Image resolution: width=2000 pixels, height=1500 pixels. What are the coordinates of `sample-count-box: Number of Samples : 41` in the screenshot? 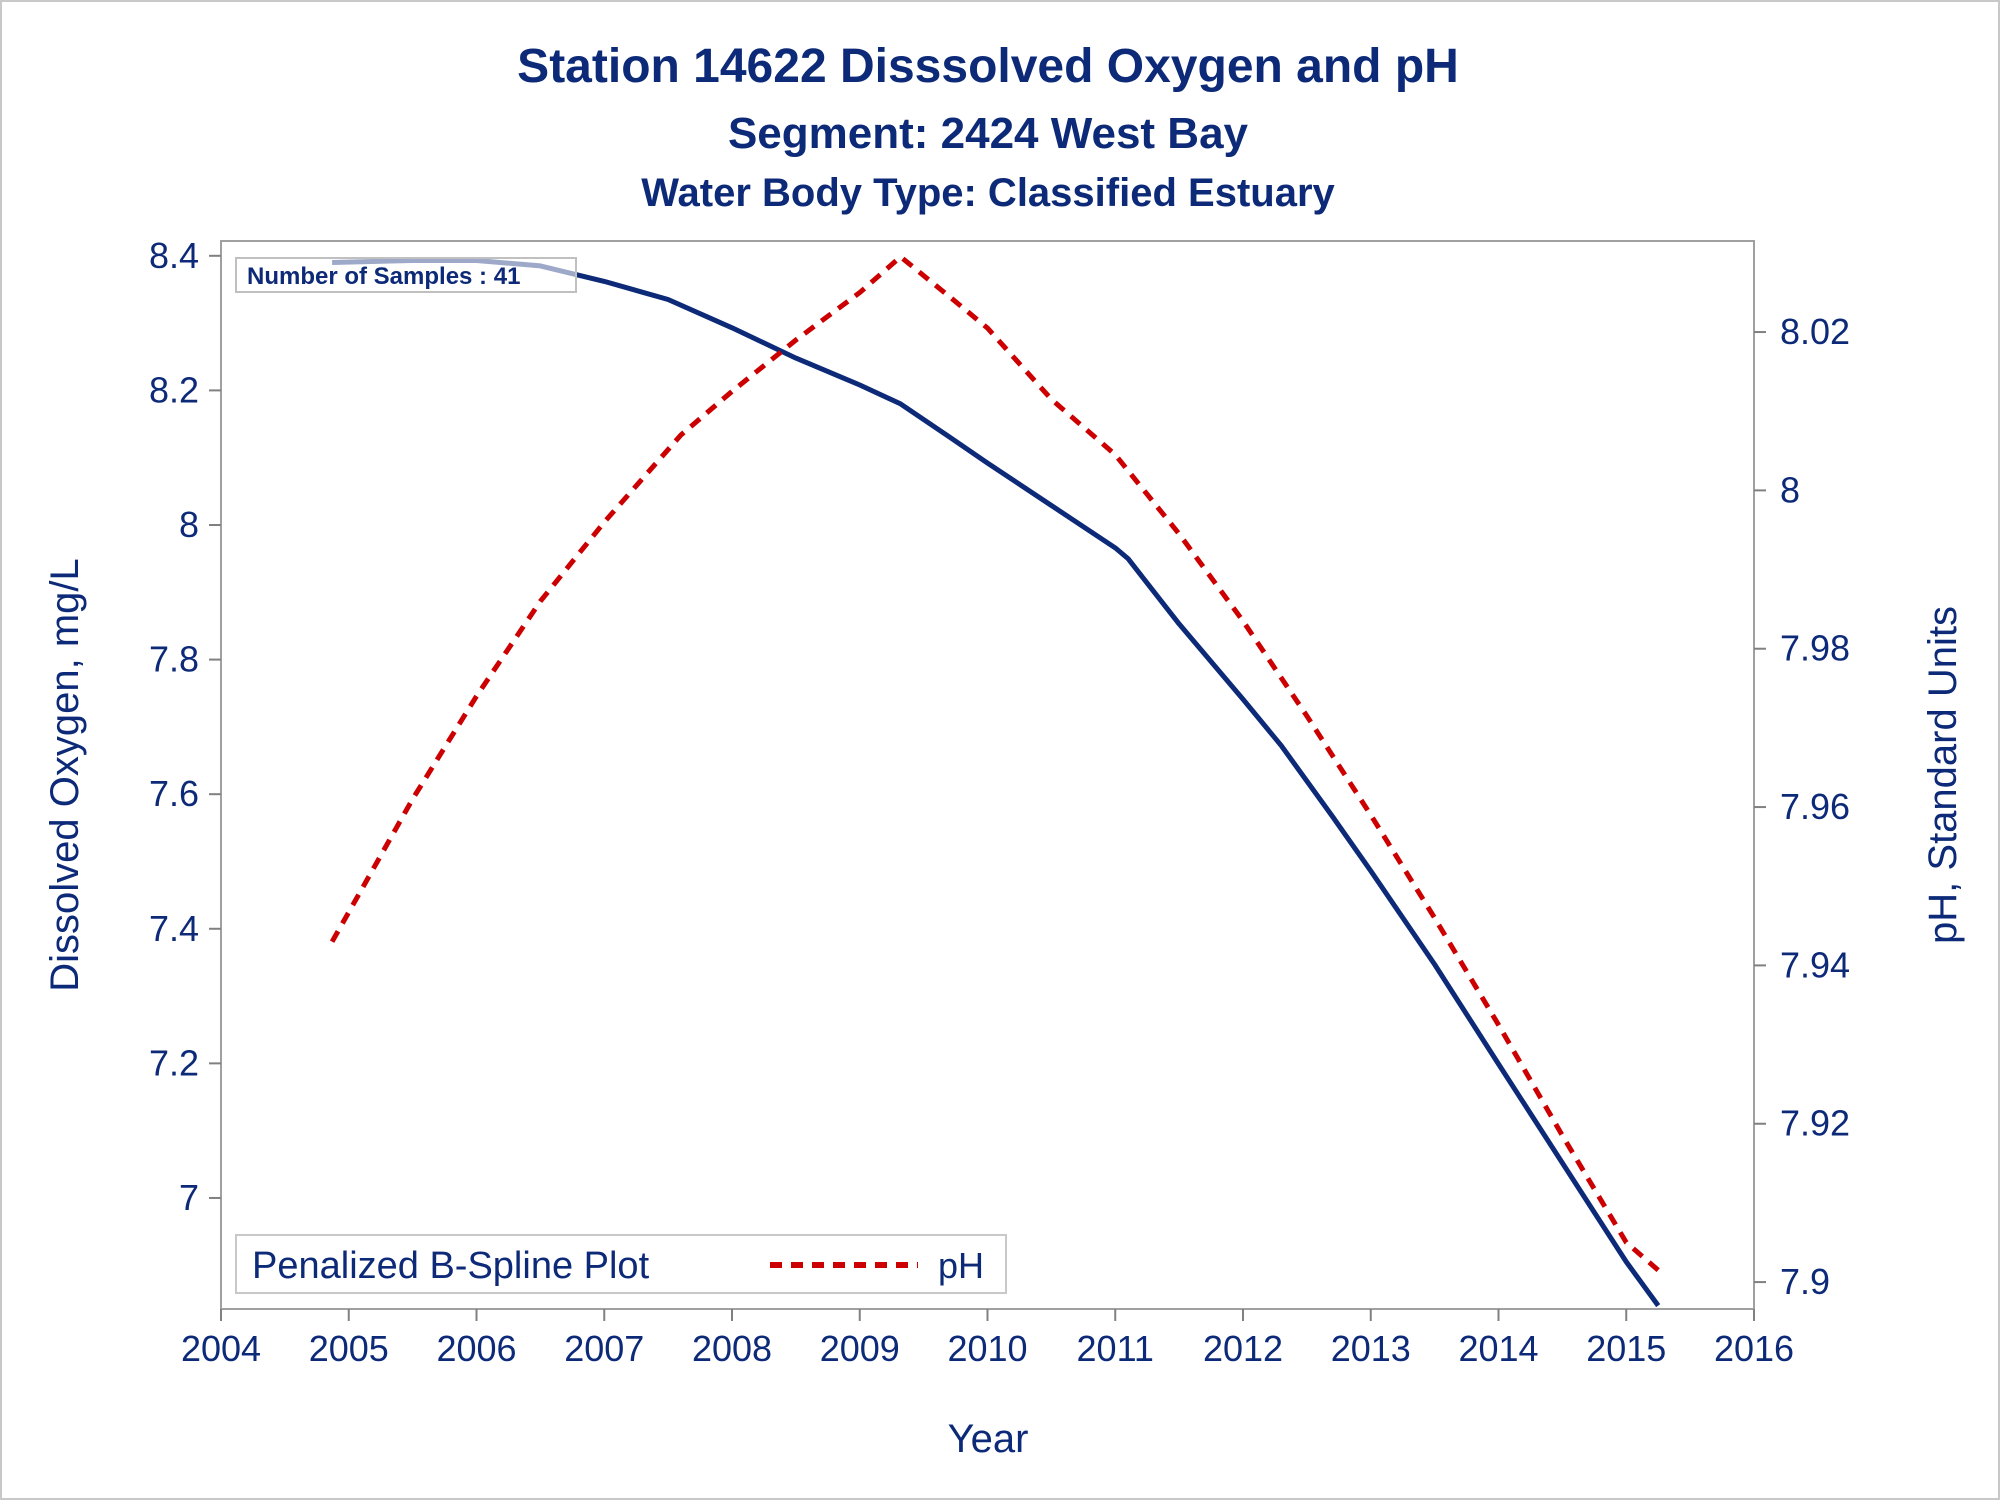 It's located at (406, 275).